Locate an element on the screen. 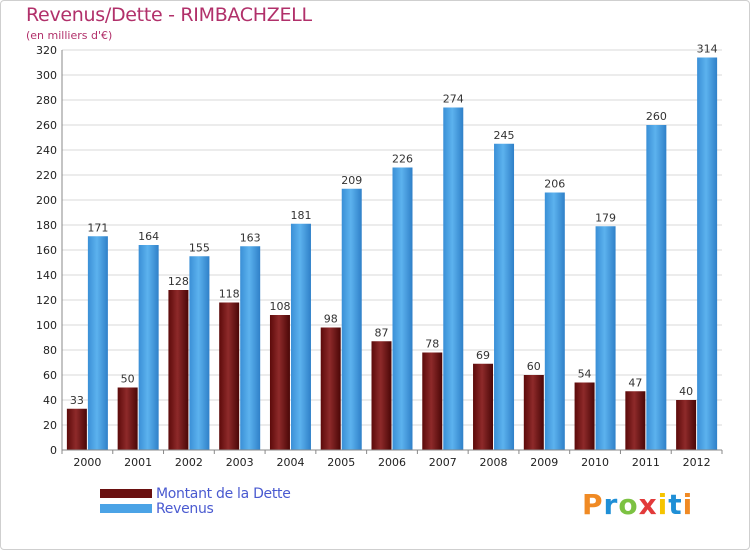  x-tick-label: 2001 is located at coordinates (138, 462).